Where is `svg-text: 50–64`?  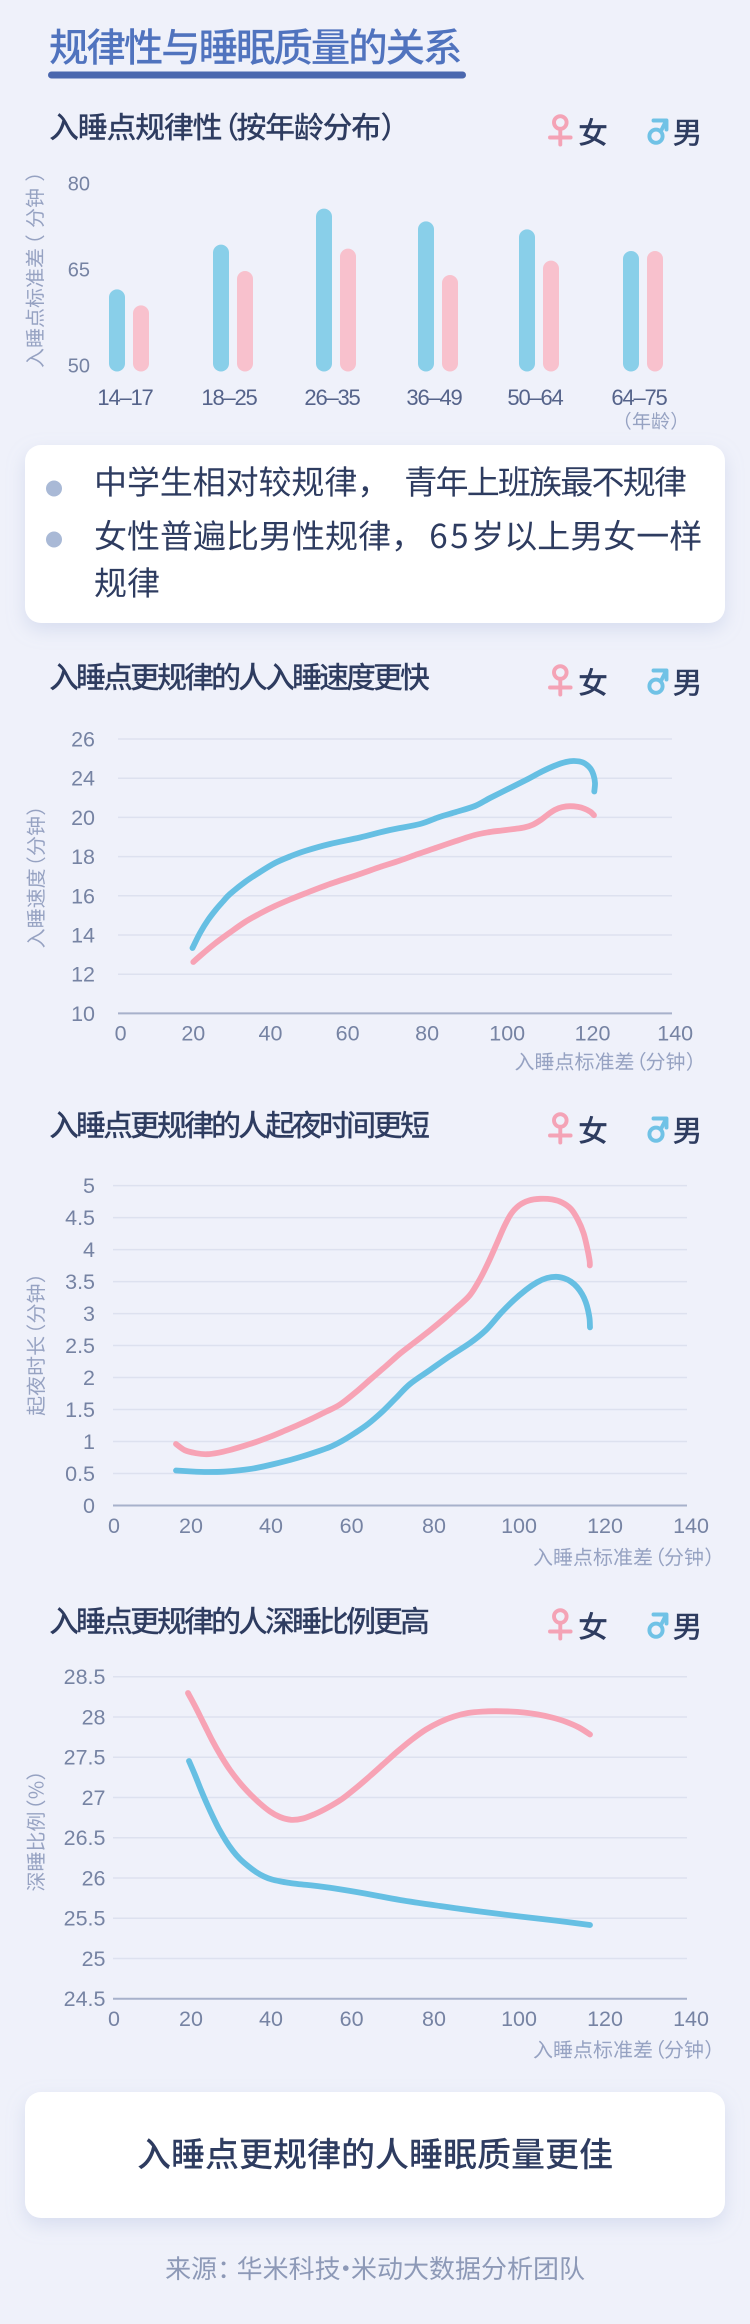
svg-text: 50–64 is located at coordinates (535, 397).